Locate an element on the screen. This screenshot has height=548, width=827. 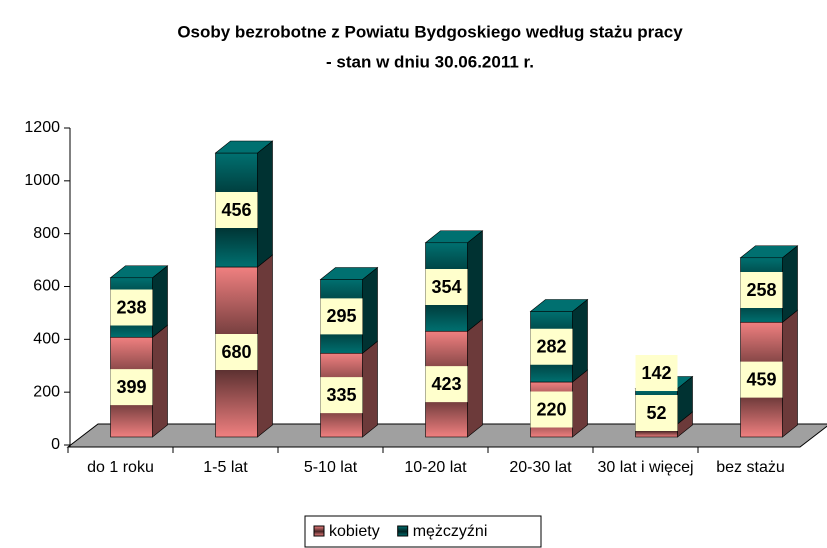
y-tick-label: 1200 is located at coordinates (42, 127).